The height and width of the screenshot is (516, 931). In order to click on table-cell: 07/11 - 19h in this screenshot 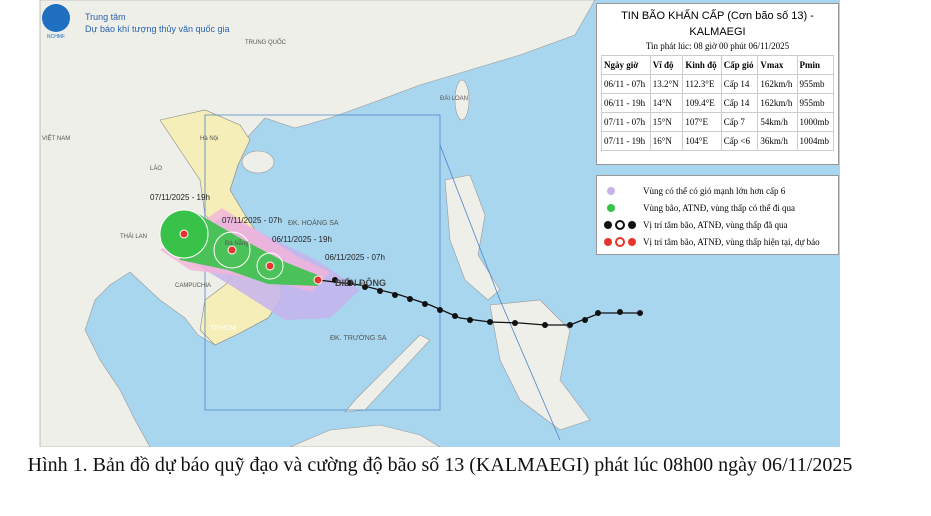, I will do `click(626, 141)`.